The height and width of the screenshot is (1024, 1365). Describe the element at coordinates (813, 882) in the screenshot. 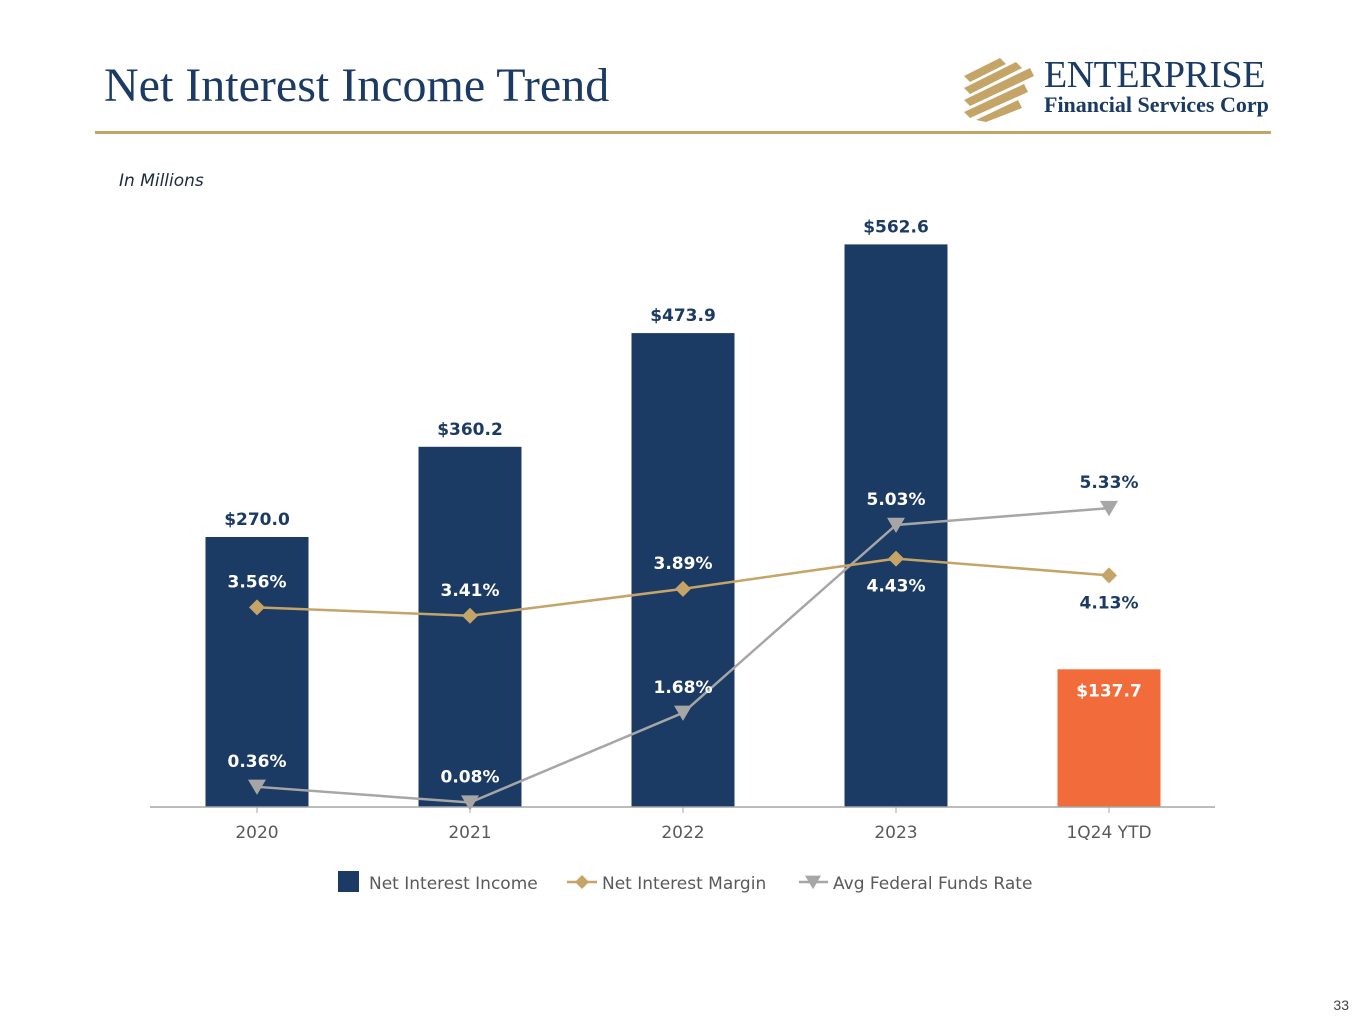

I see `legend-marker-ffr` at that location.